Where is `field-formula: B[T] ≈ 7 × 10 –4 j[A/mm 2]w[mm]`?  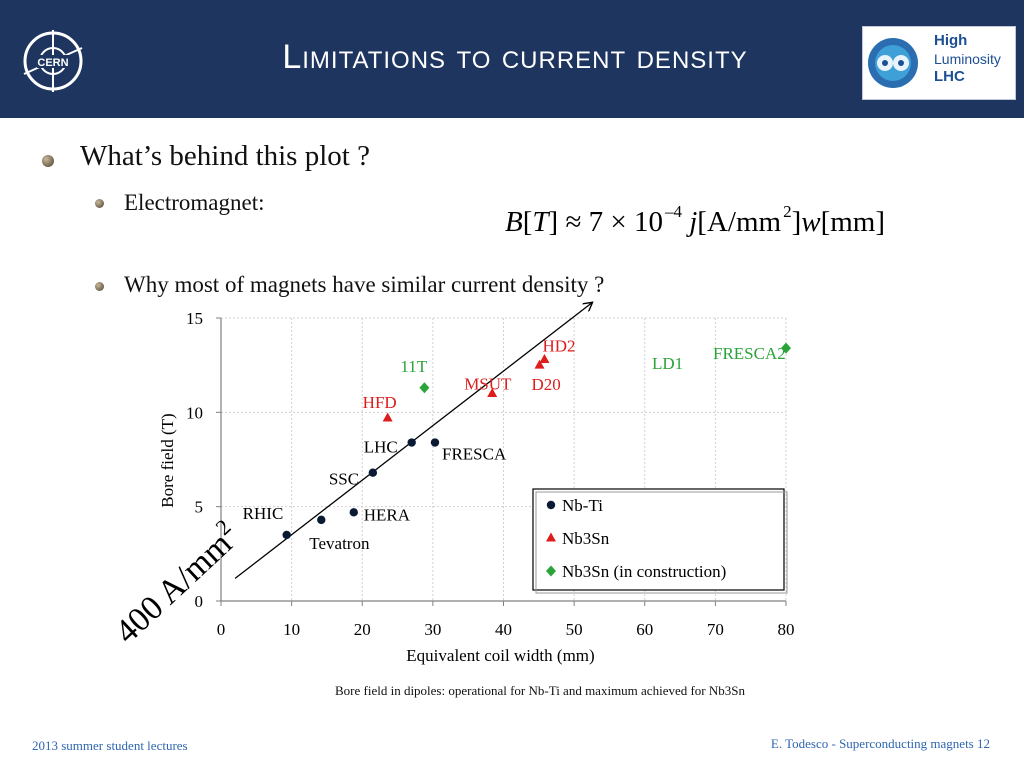 field-formula: B[T] ≈ 7 × 10 –4 j[A/mm 2]w[mm] is located at coordinates (695, 220).